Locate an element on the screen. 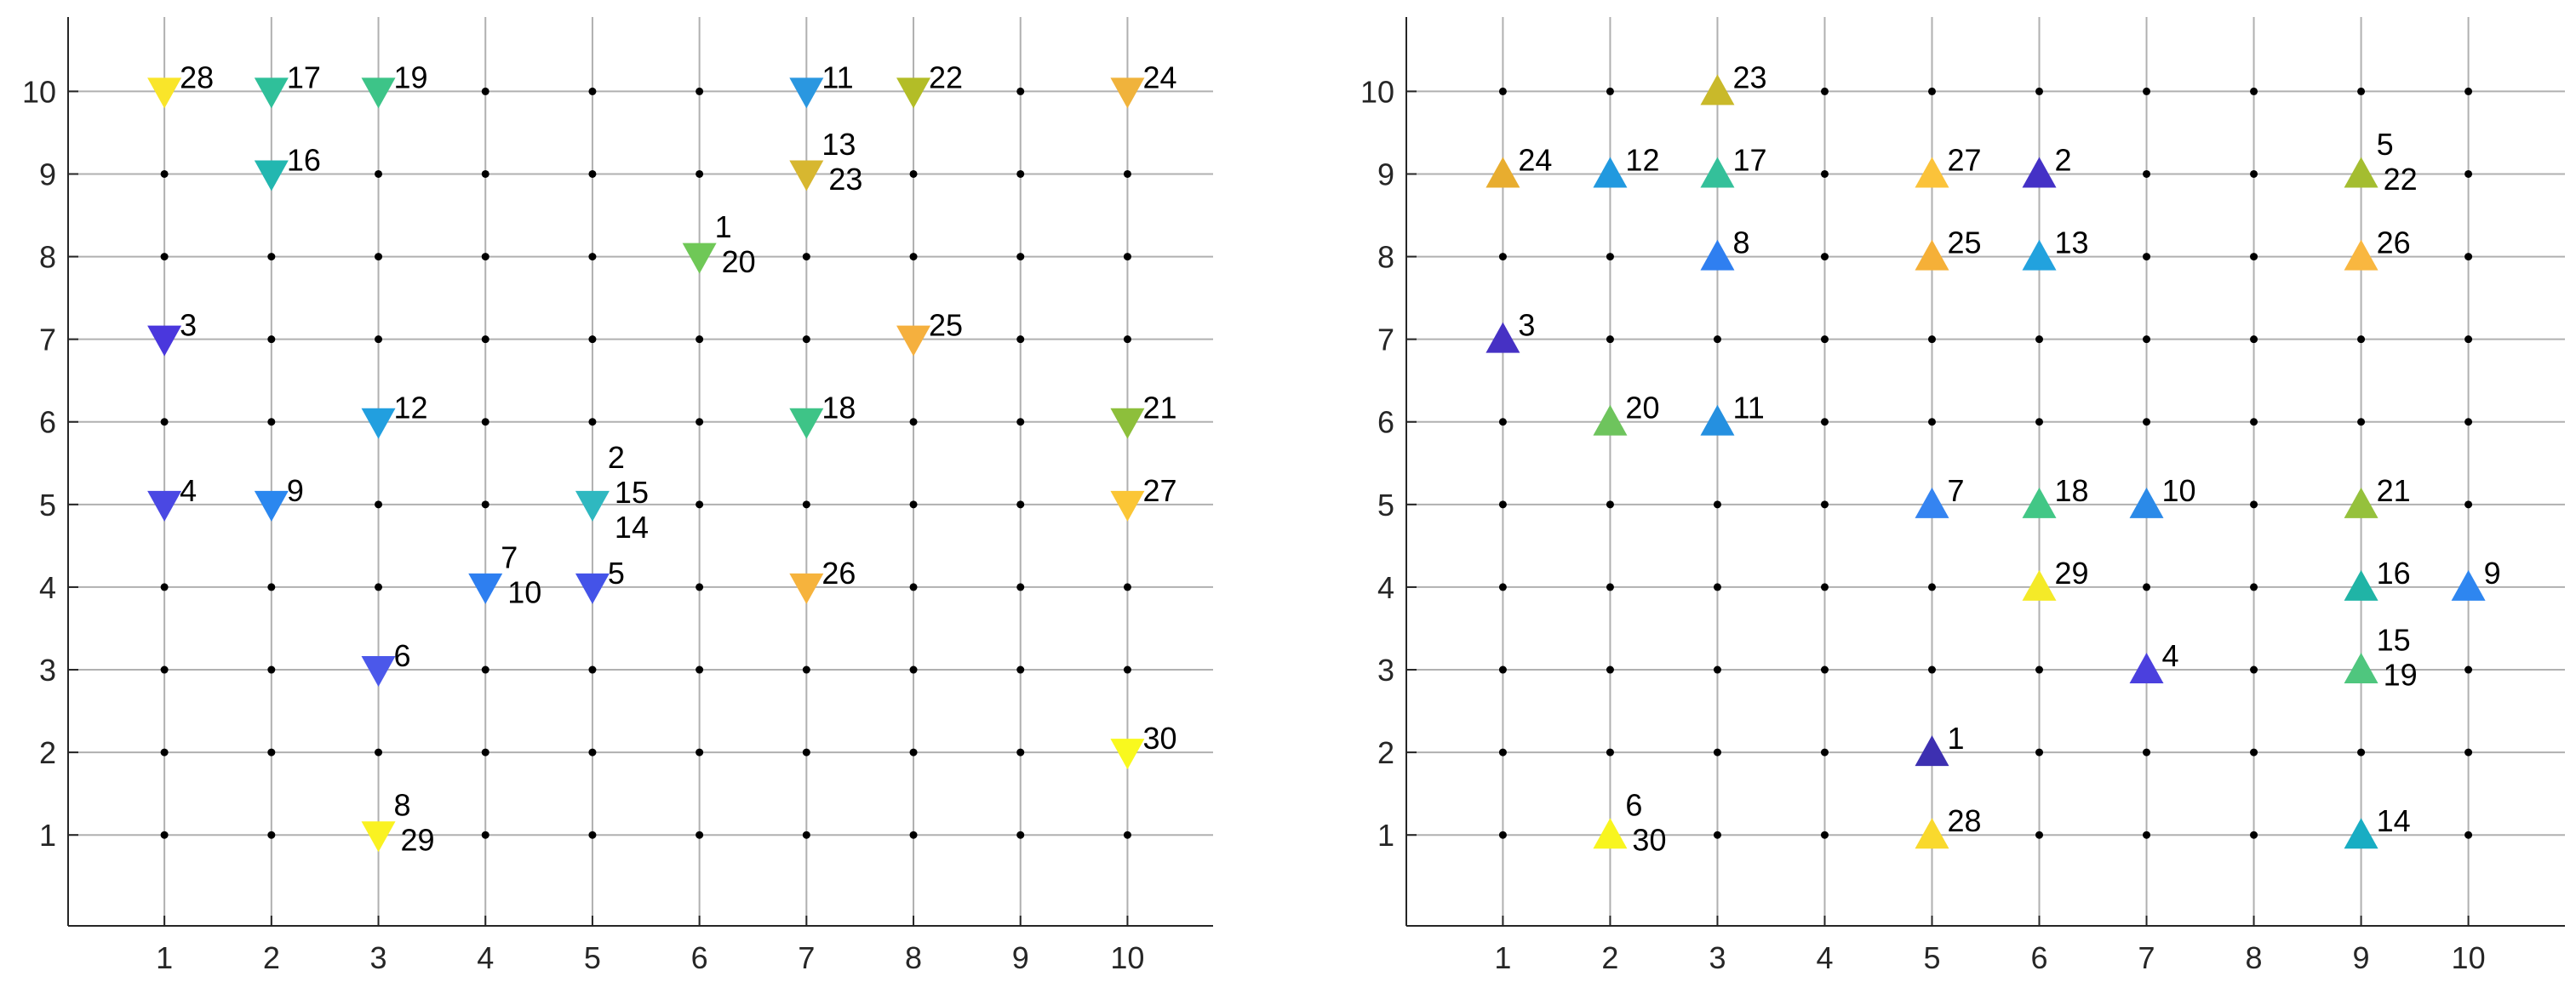 Image resolution: width=2576 pixels, height=1005 pixels. data-point-label: 30 is located at coordinates (1159, 738).